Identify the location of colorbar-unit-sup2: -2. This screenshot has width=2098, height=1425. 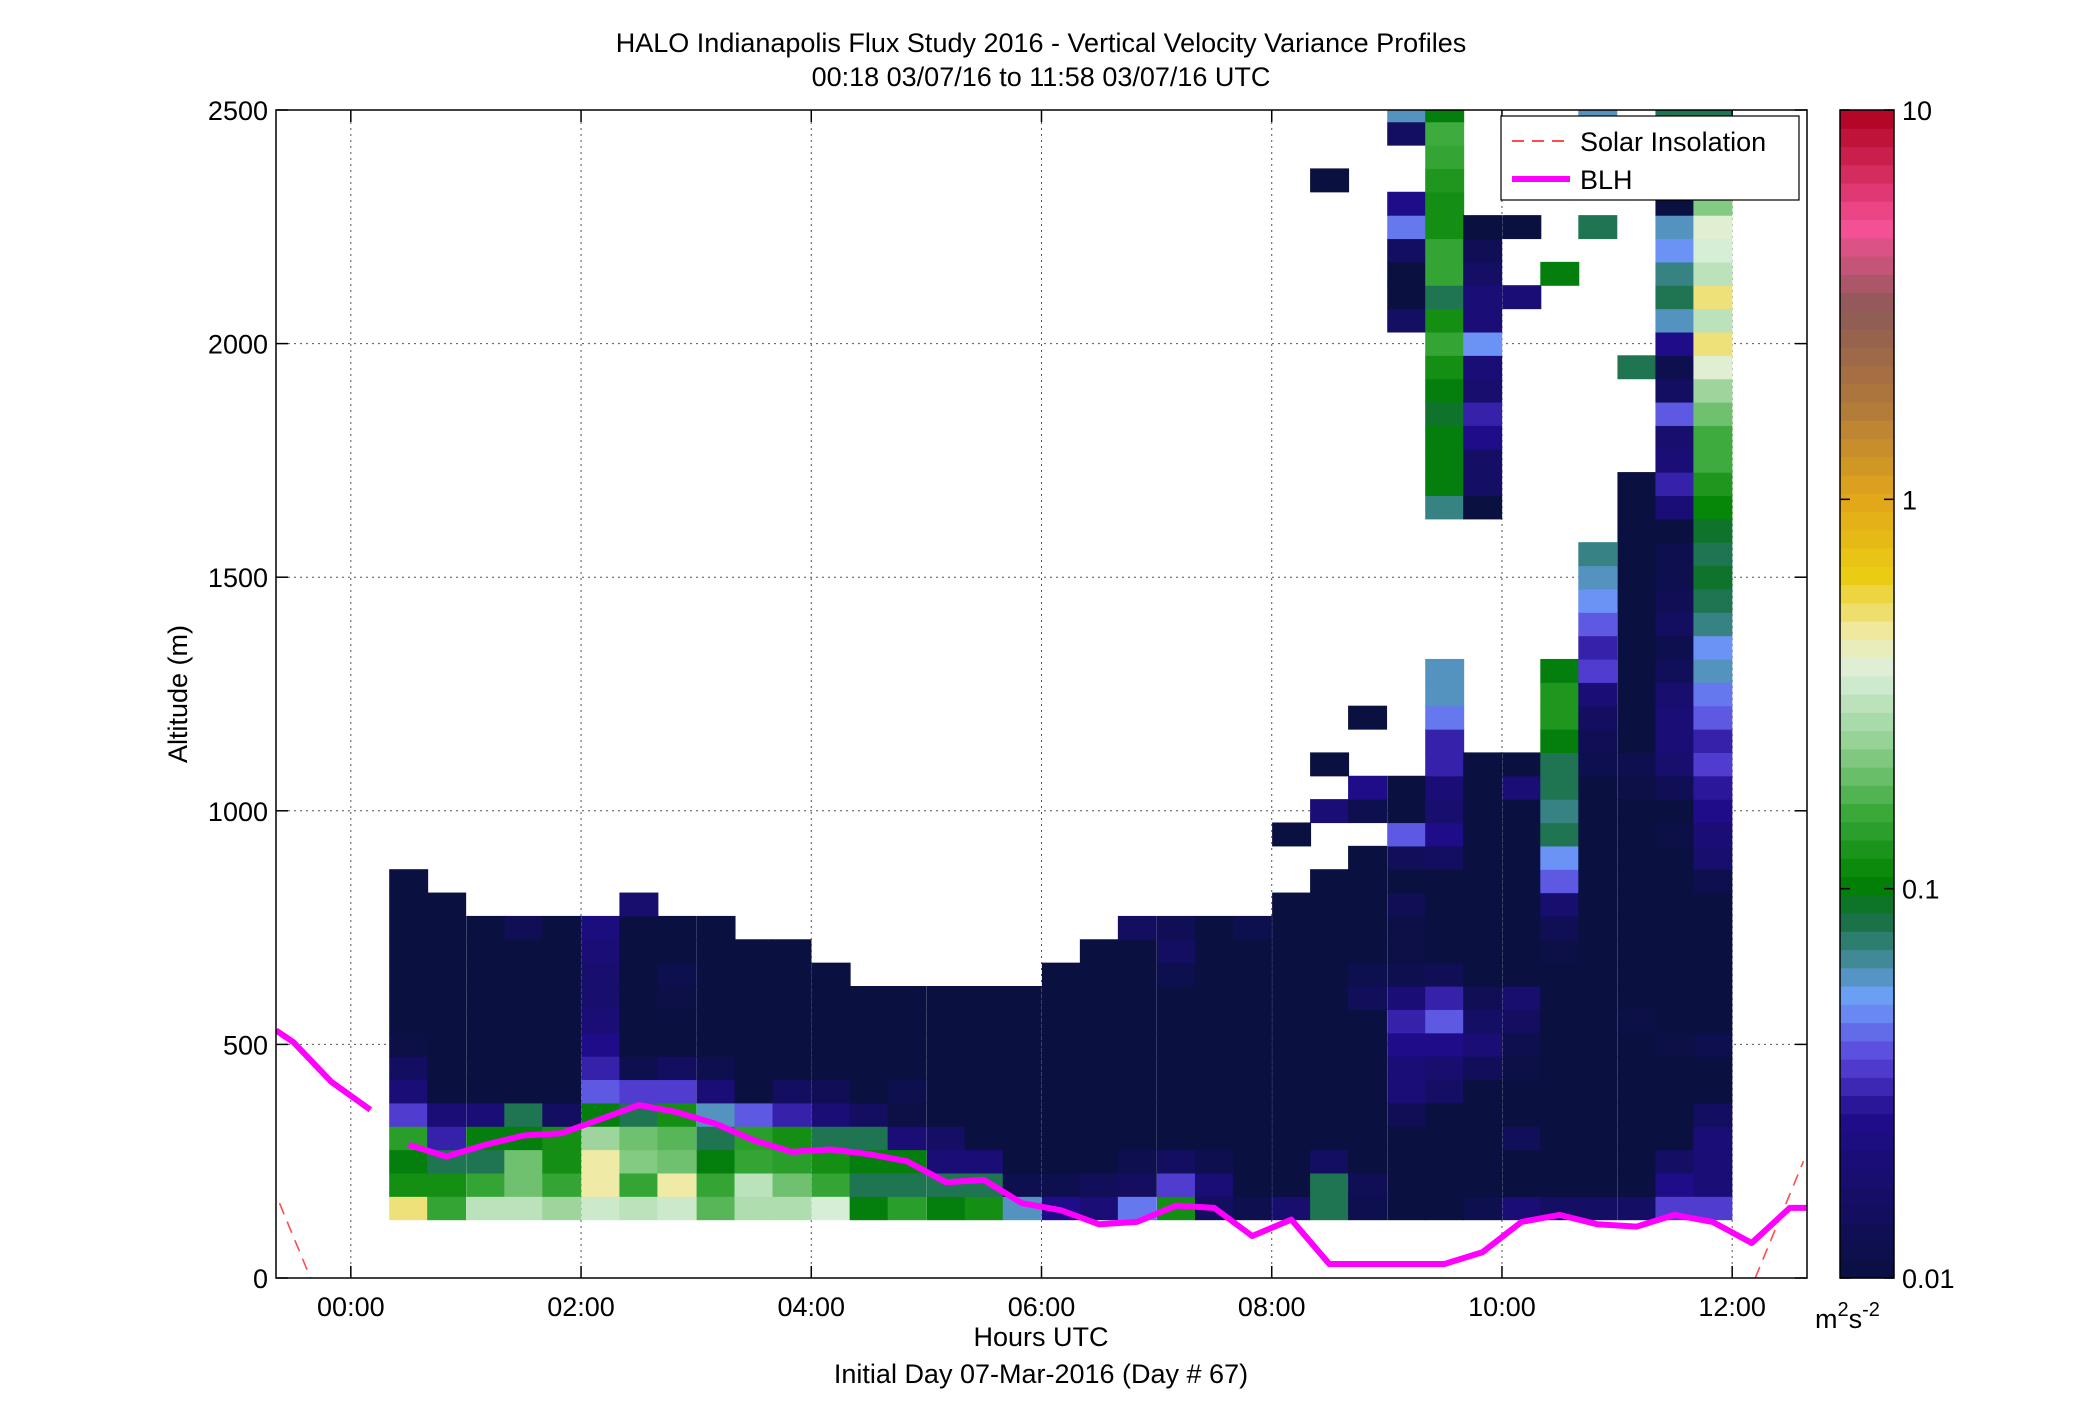
(1871, 1310).